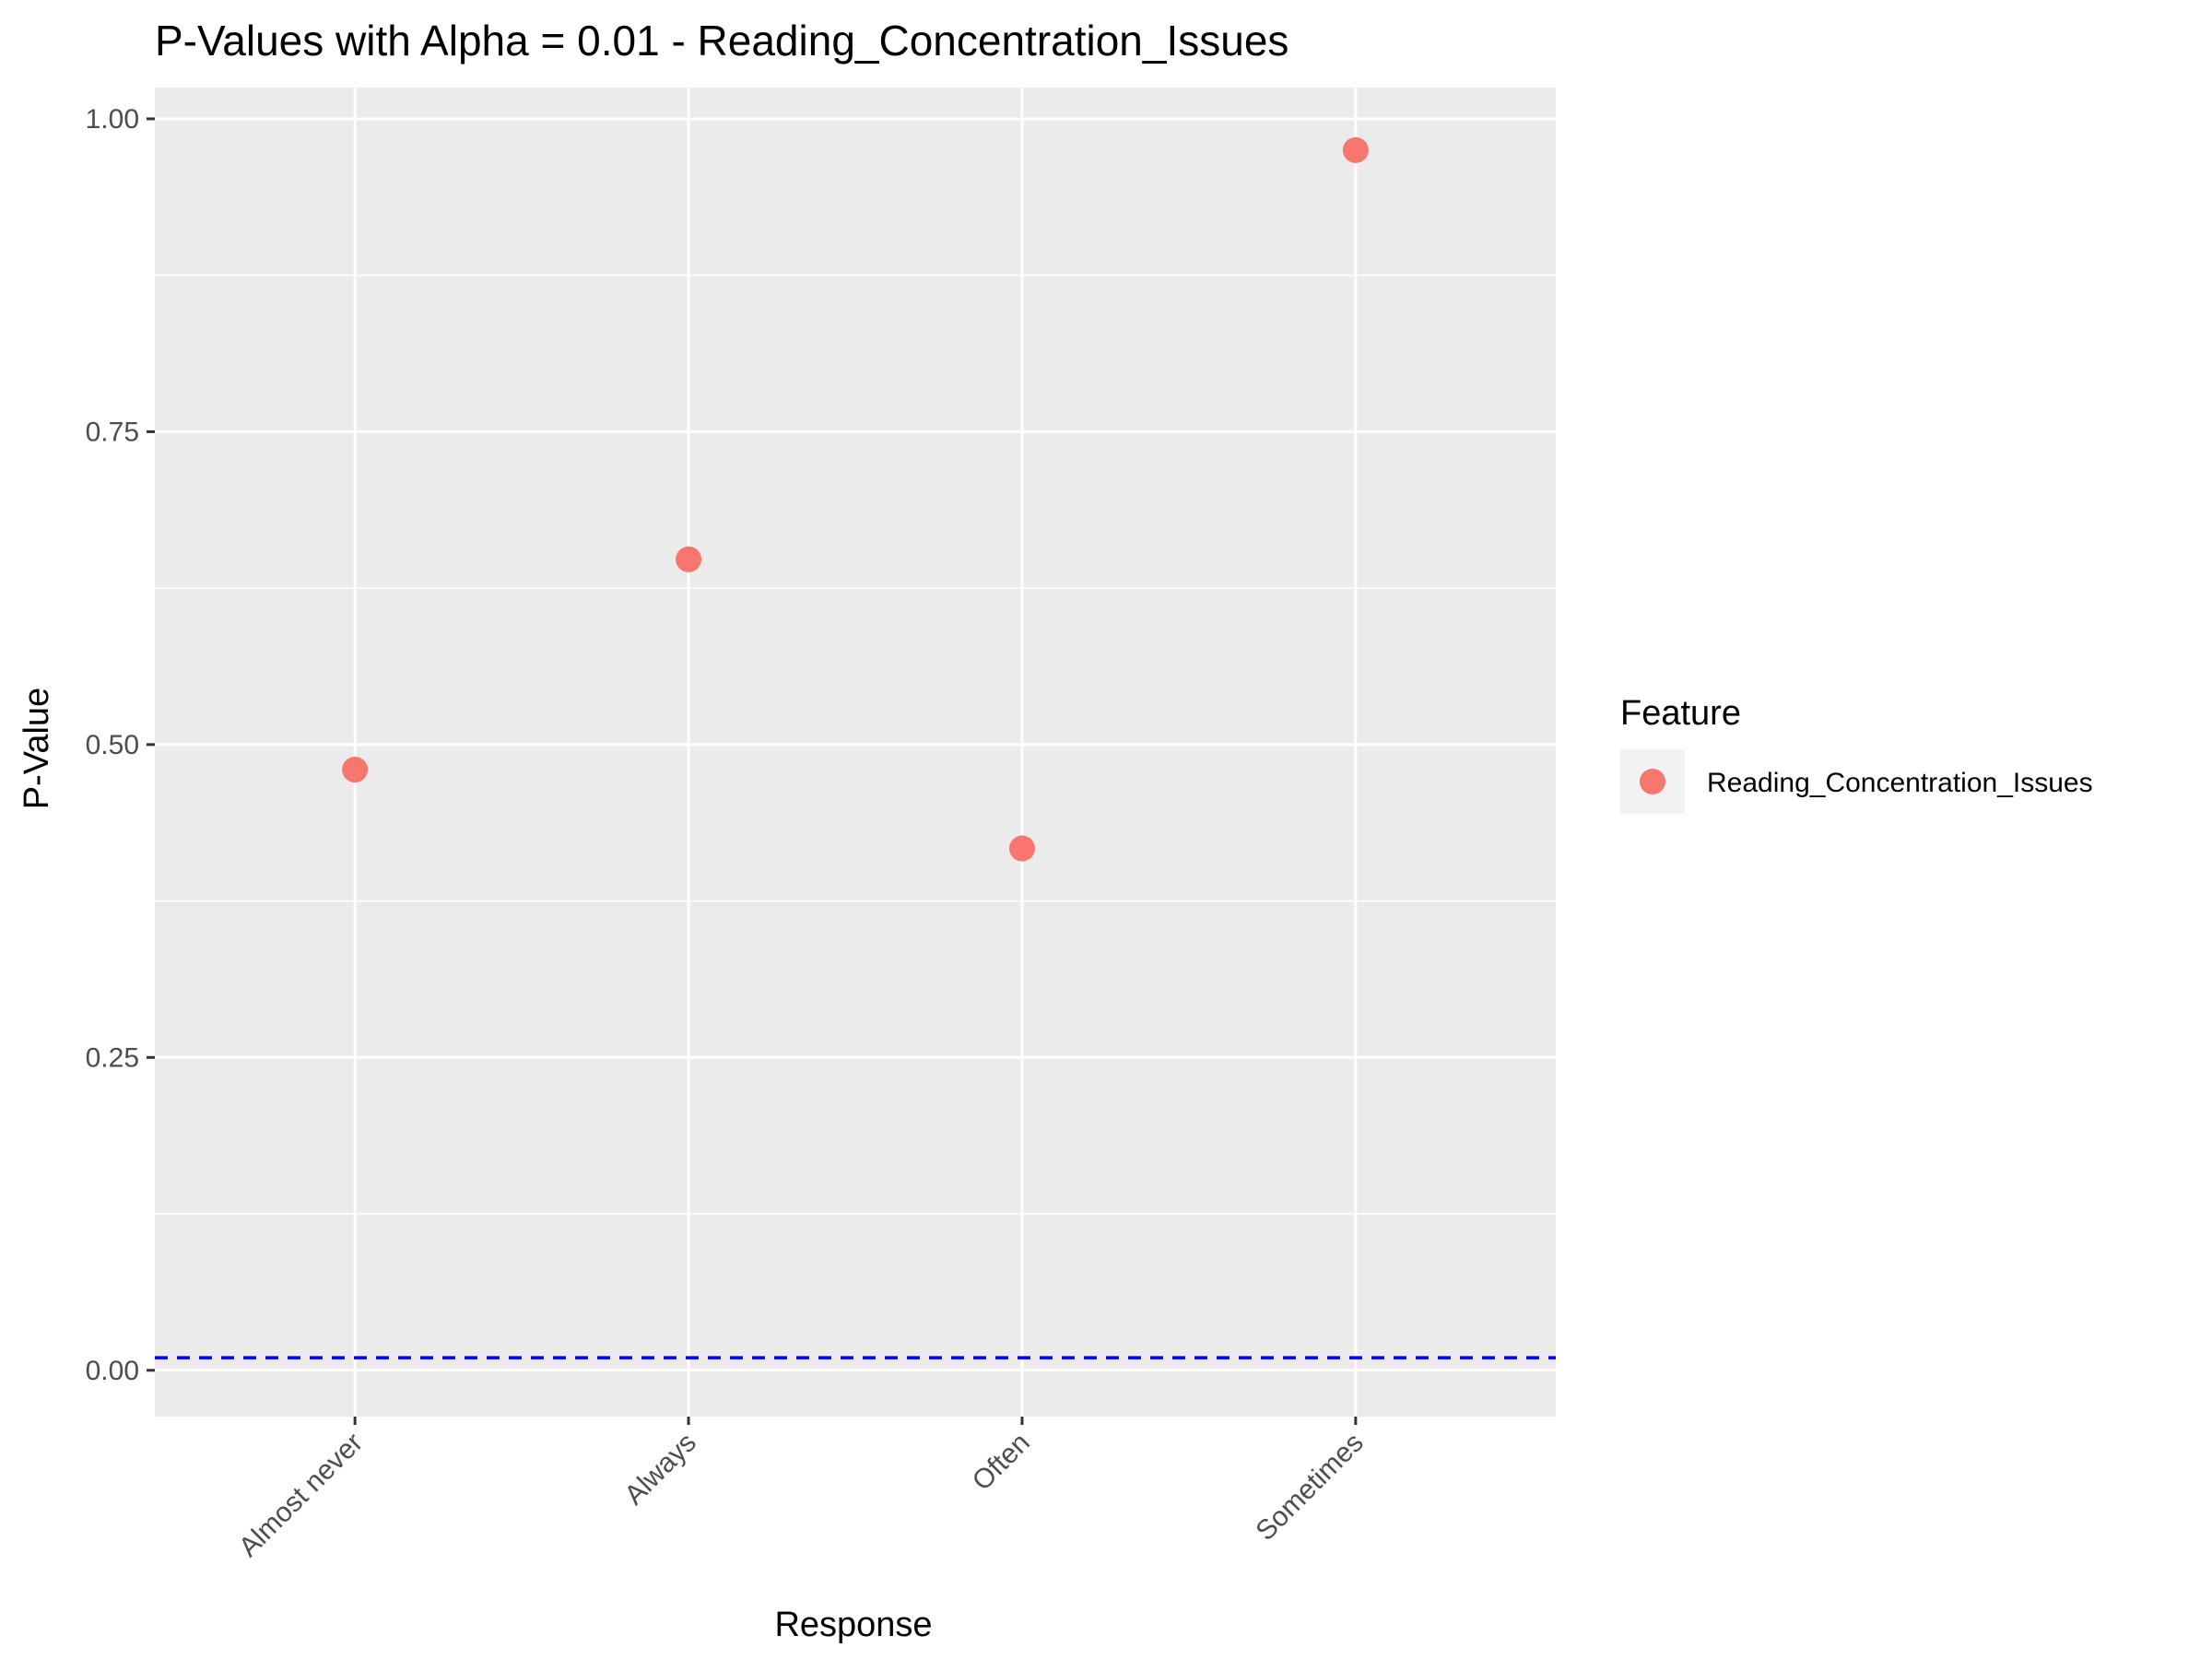 This screenshot has width=2212, height=1659. I want to click on y-tick-label: 0.50, so click(112, 745).